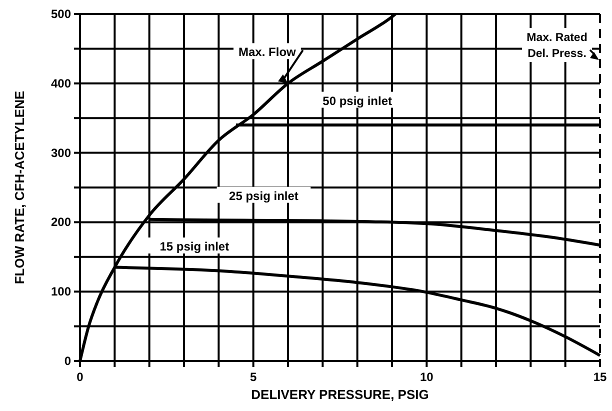 The image size is (612, 411). What do you see at coordinates (253, 377) in the screenshot?
I see `x-tick-label: 5` at bounding box center [253, 377].